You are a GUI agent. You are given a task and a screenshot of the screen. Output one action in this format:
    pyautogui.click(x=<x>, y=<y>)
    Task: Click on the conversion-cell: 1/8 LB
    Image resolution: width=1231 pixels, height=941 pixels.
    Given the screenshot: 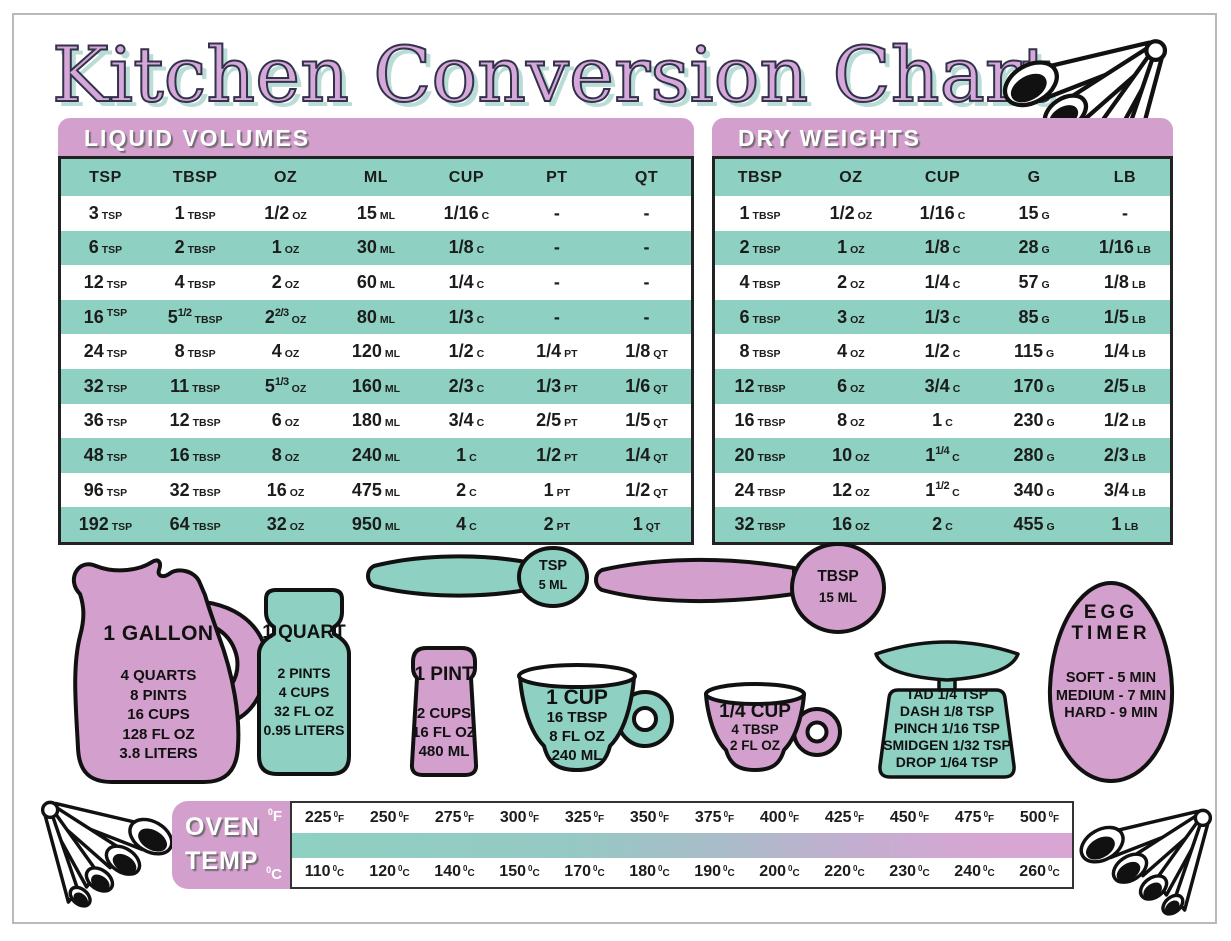 What is the action you would take?
    pyautogui.click(x=1124, y=281)
    